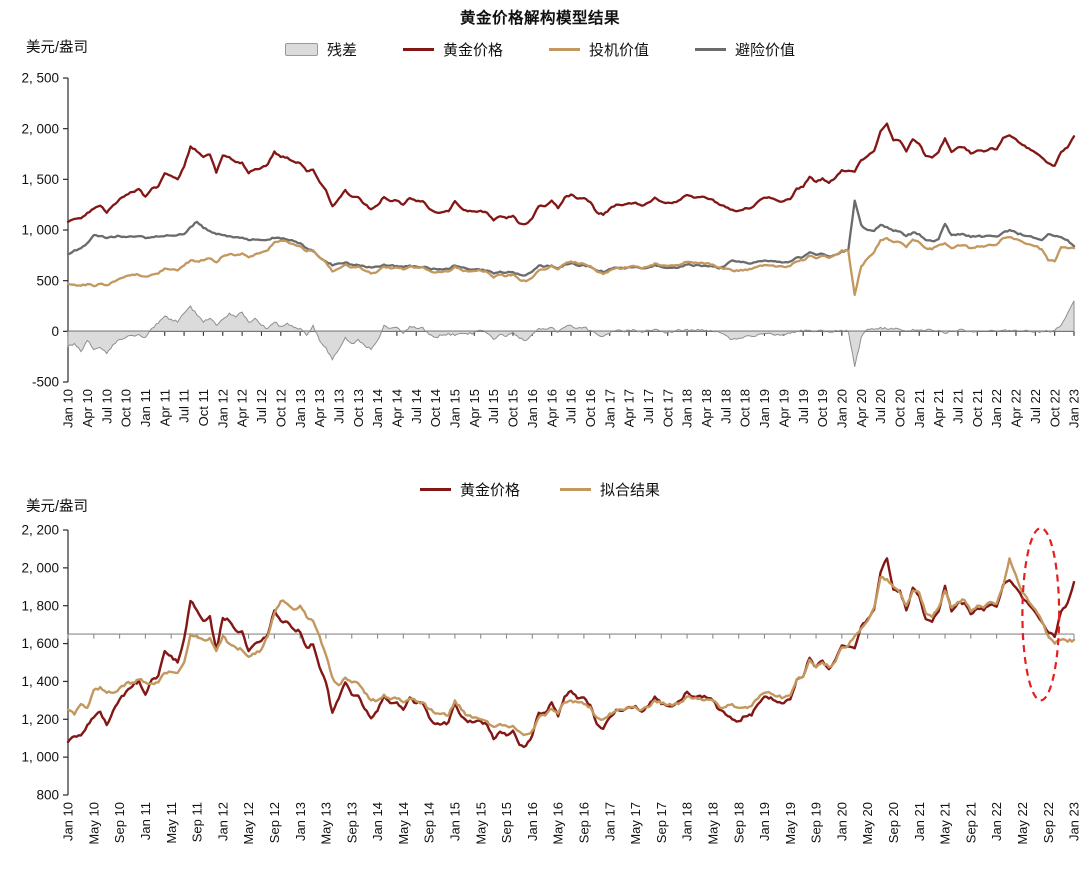  I want to click on x-tick-label: Oct 10, so click(126, 408).